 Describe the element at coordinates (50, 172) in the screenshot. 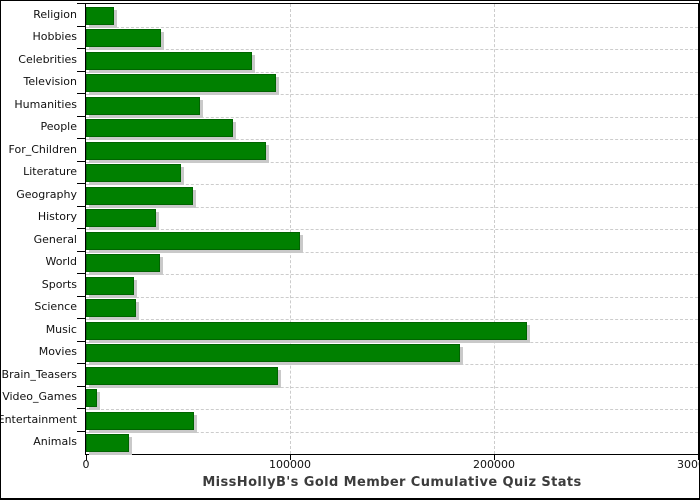

I see `category-label: Literature` at that location.